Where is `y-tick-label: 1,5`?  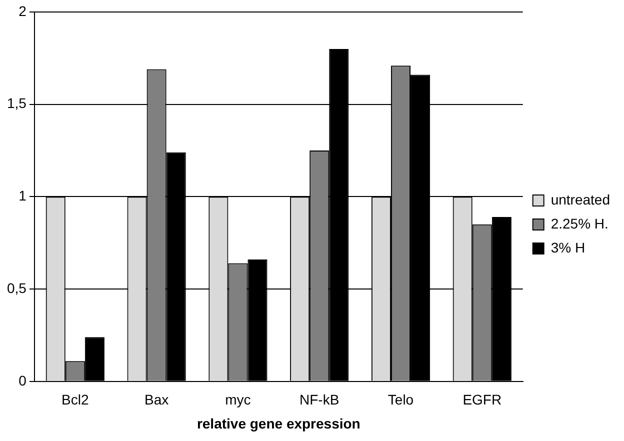 y-tick-label: 1,5 is located at coordinates (16, 103).